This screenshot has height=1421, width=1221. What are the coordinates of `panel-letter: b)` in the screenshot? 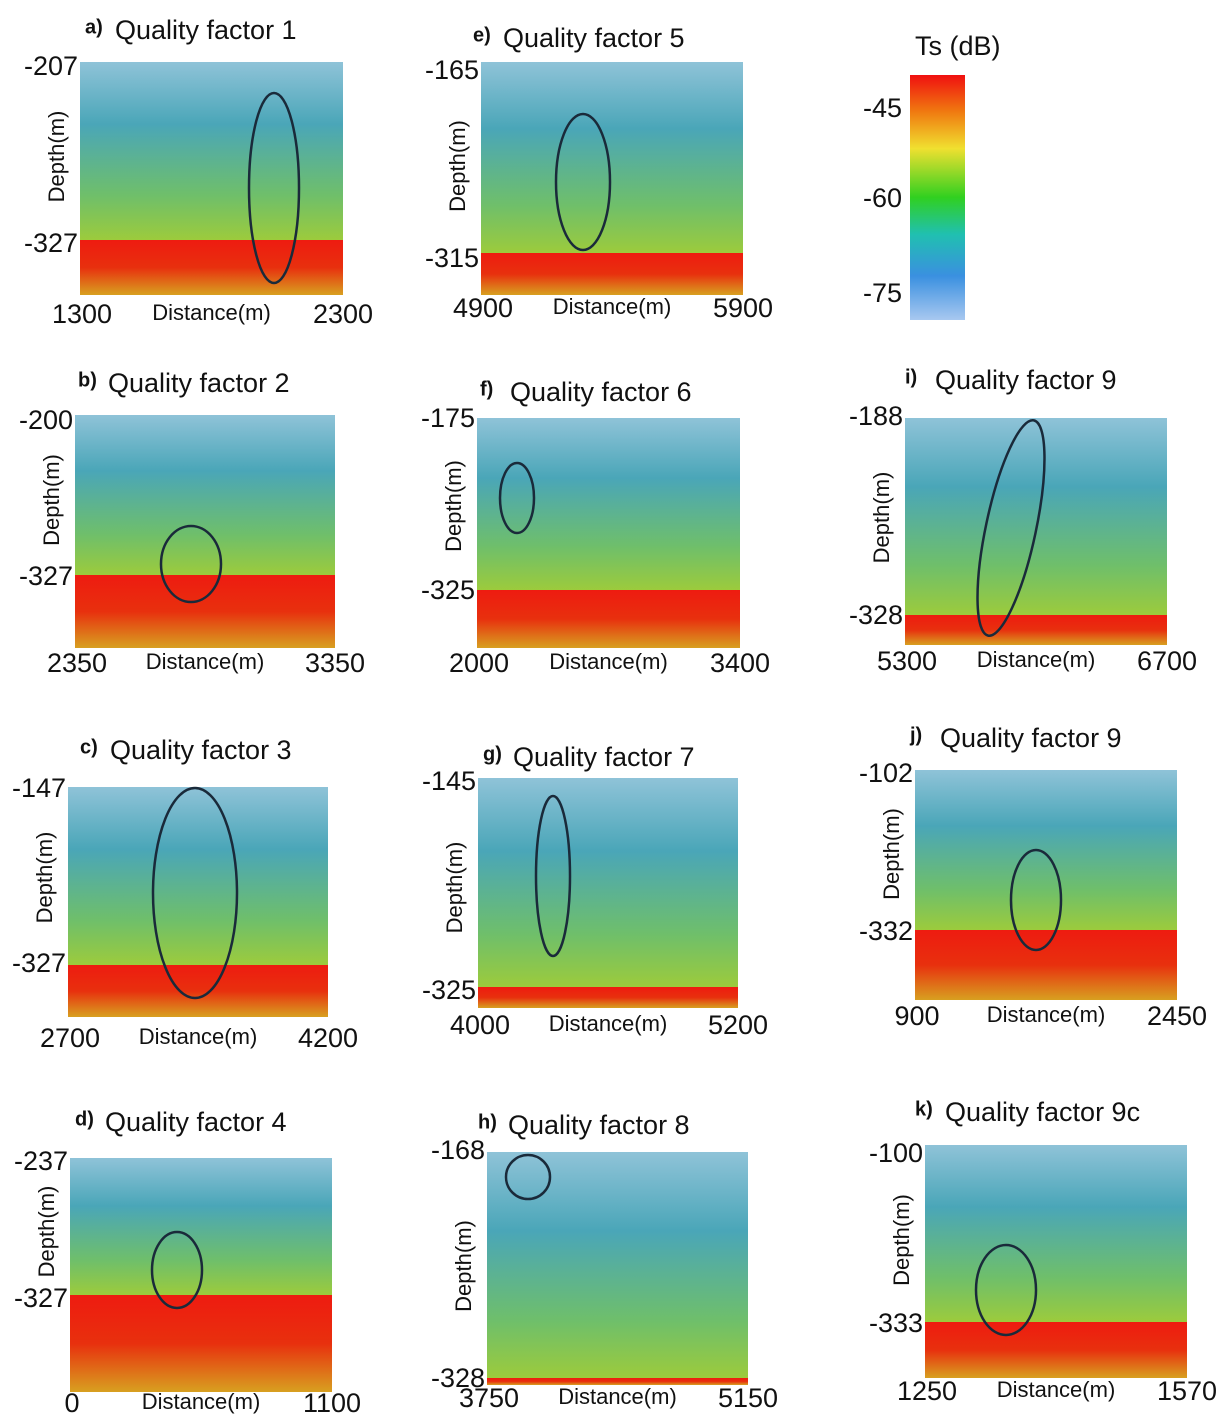 It's located at (87, 380).